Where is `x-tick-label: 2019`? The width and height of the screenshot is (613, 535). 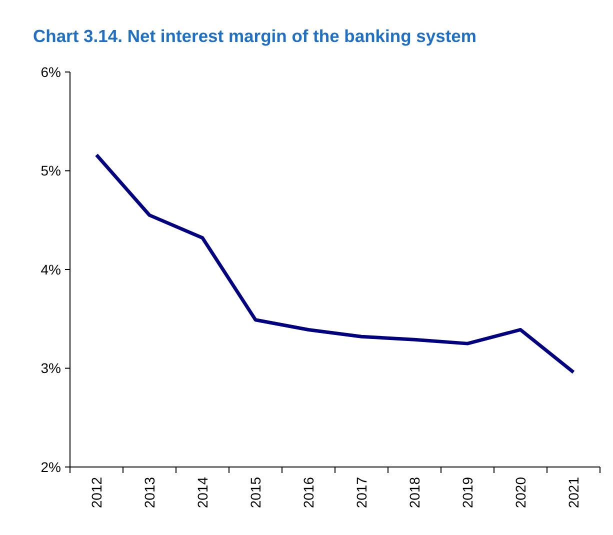
x-tick-label: 2019 is located at coordinates (468, 492).